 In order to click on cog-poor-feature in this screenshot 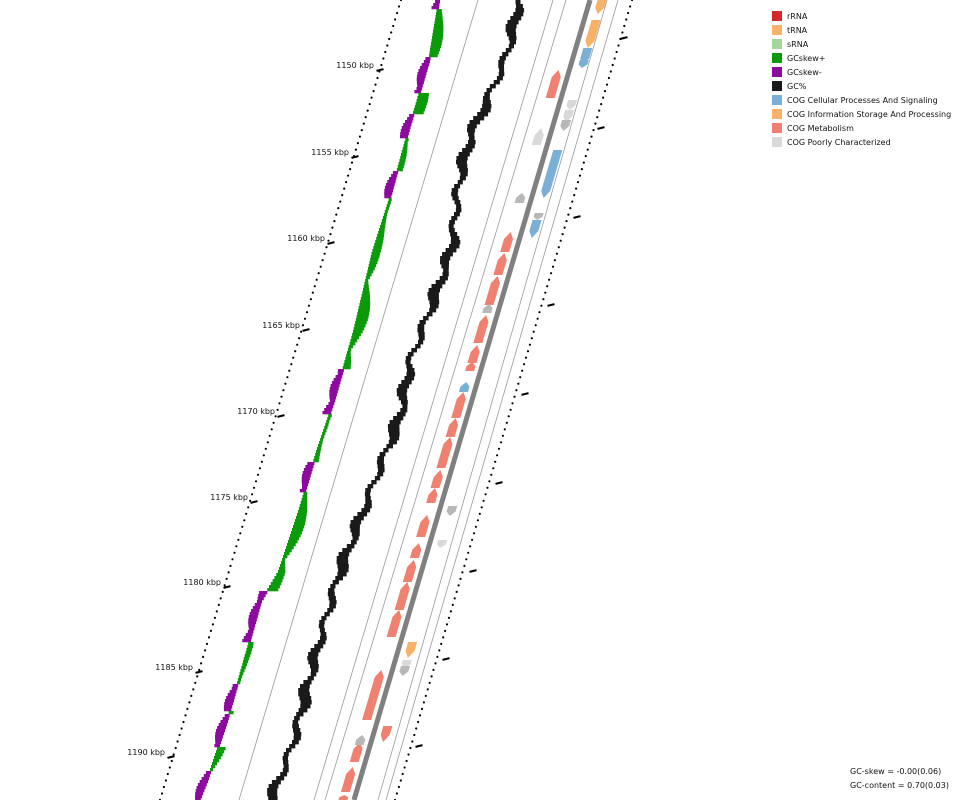, I will do `click(568, 116)`.